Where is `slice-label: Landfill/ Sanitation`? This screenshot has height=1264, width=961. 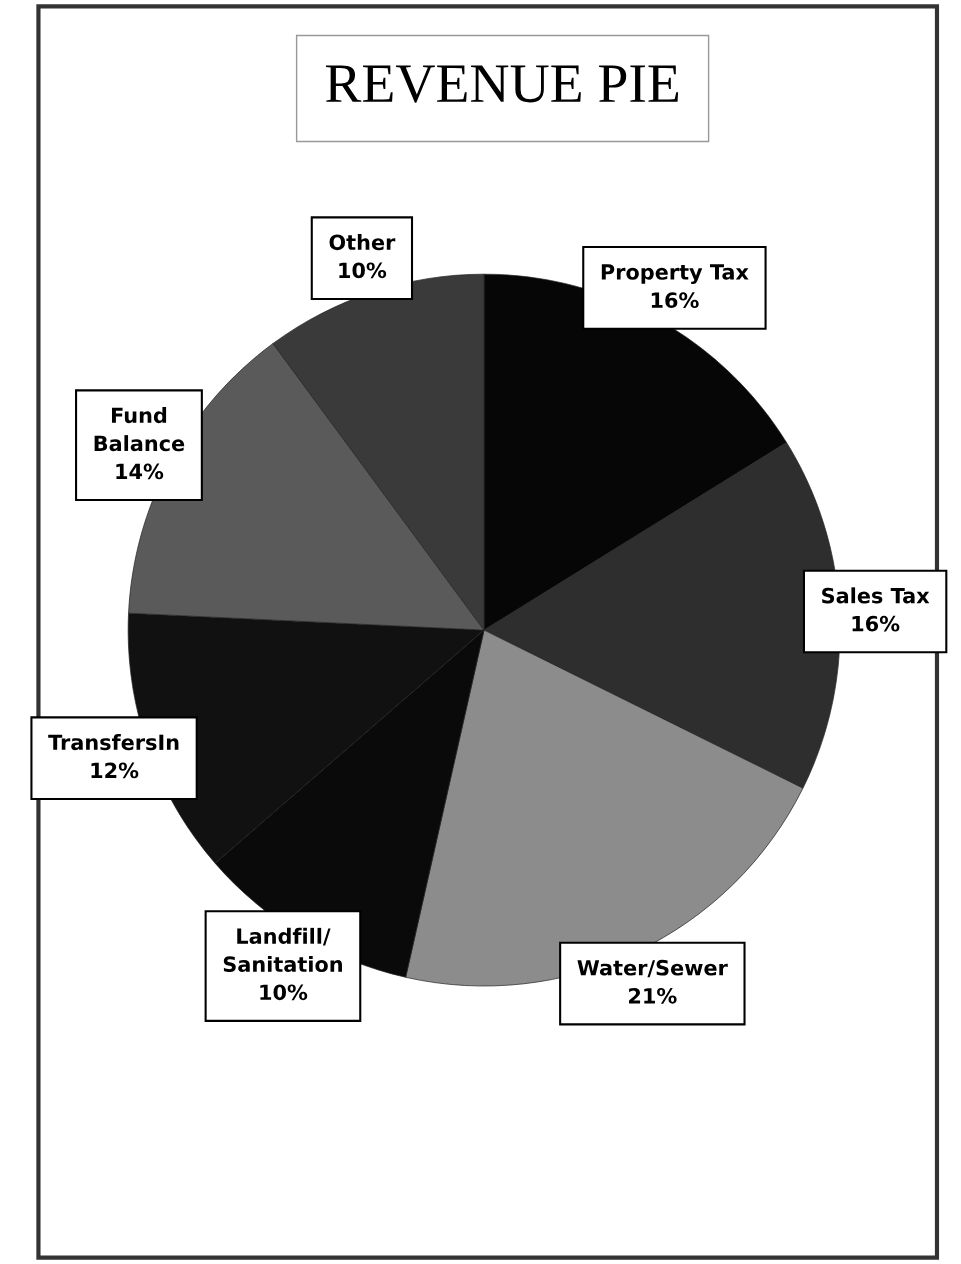 slice-label: Landfill/ Sanitation is located at coordinates (282, 950).